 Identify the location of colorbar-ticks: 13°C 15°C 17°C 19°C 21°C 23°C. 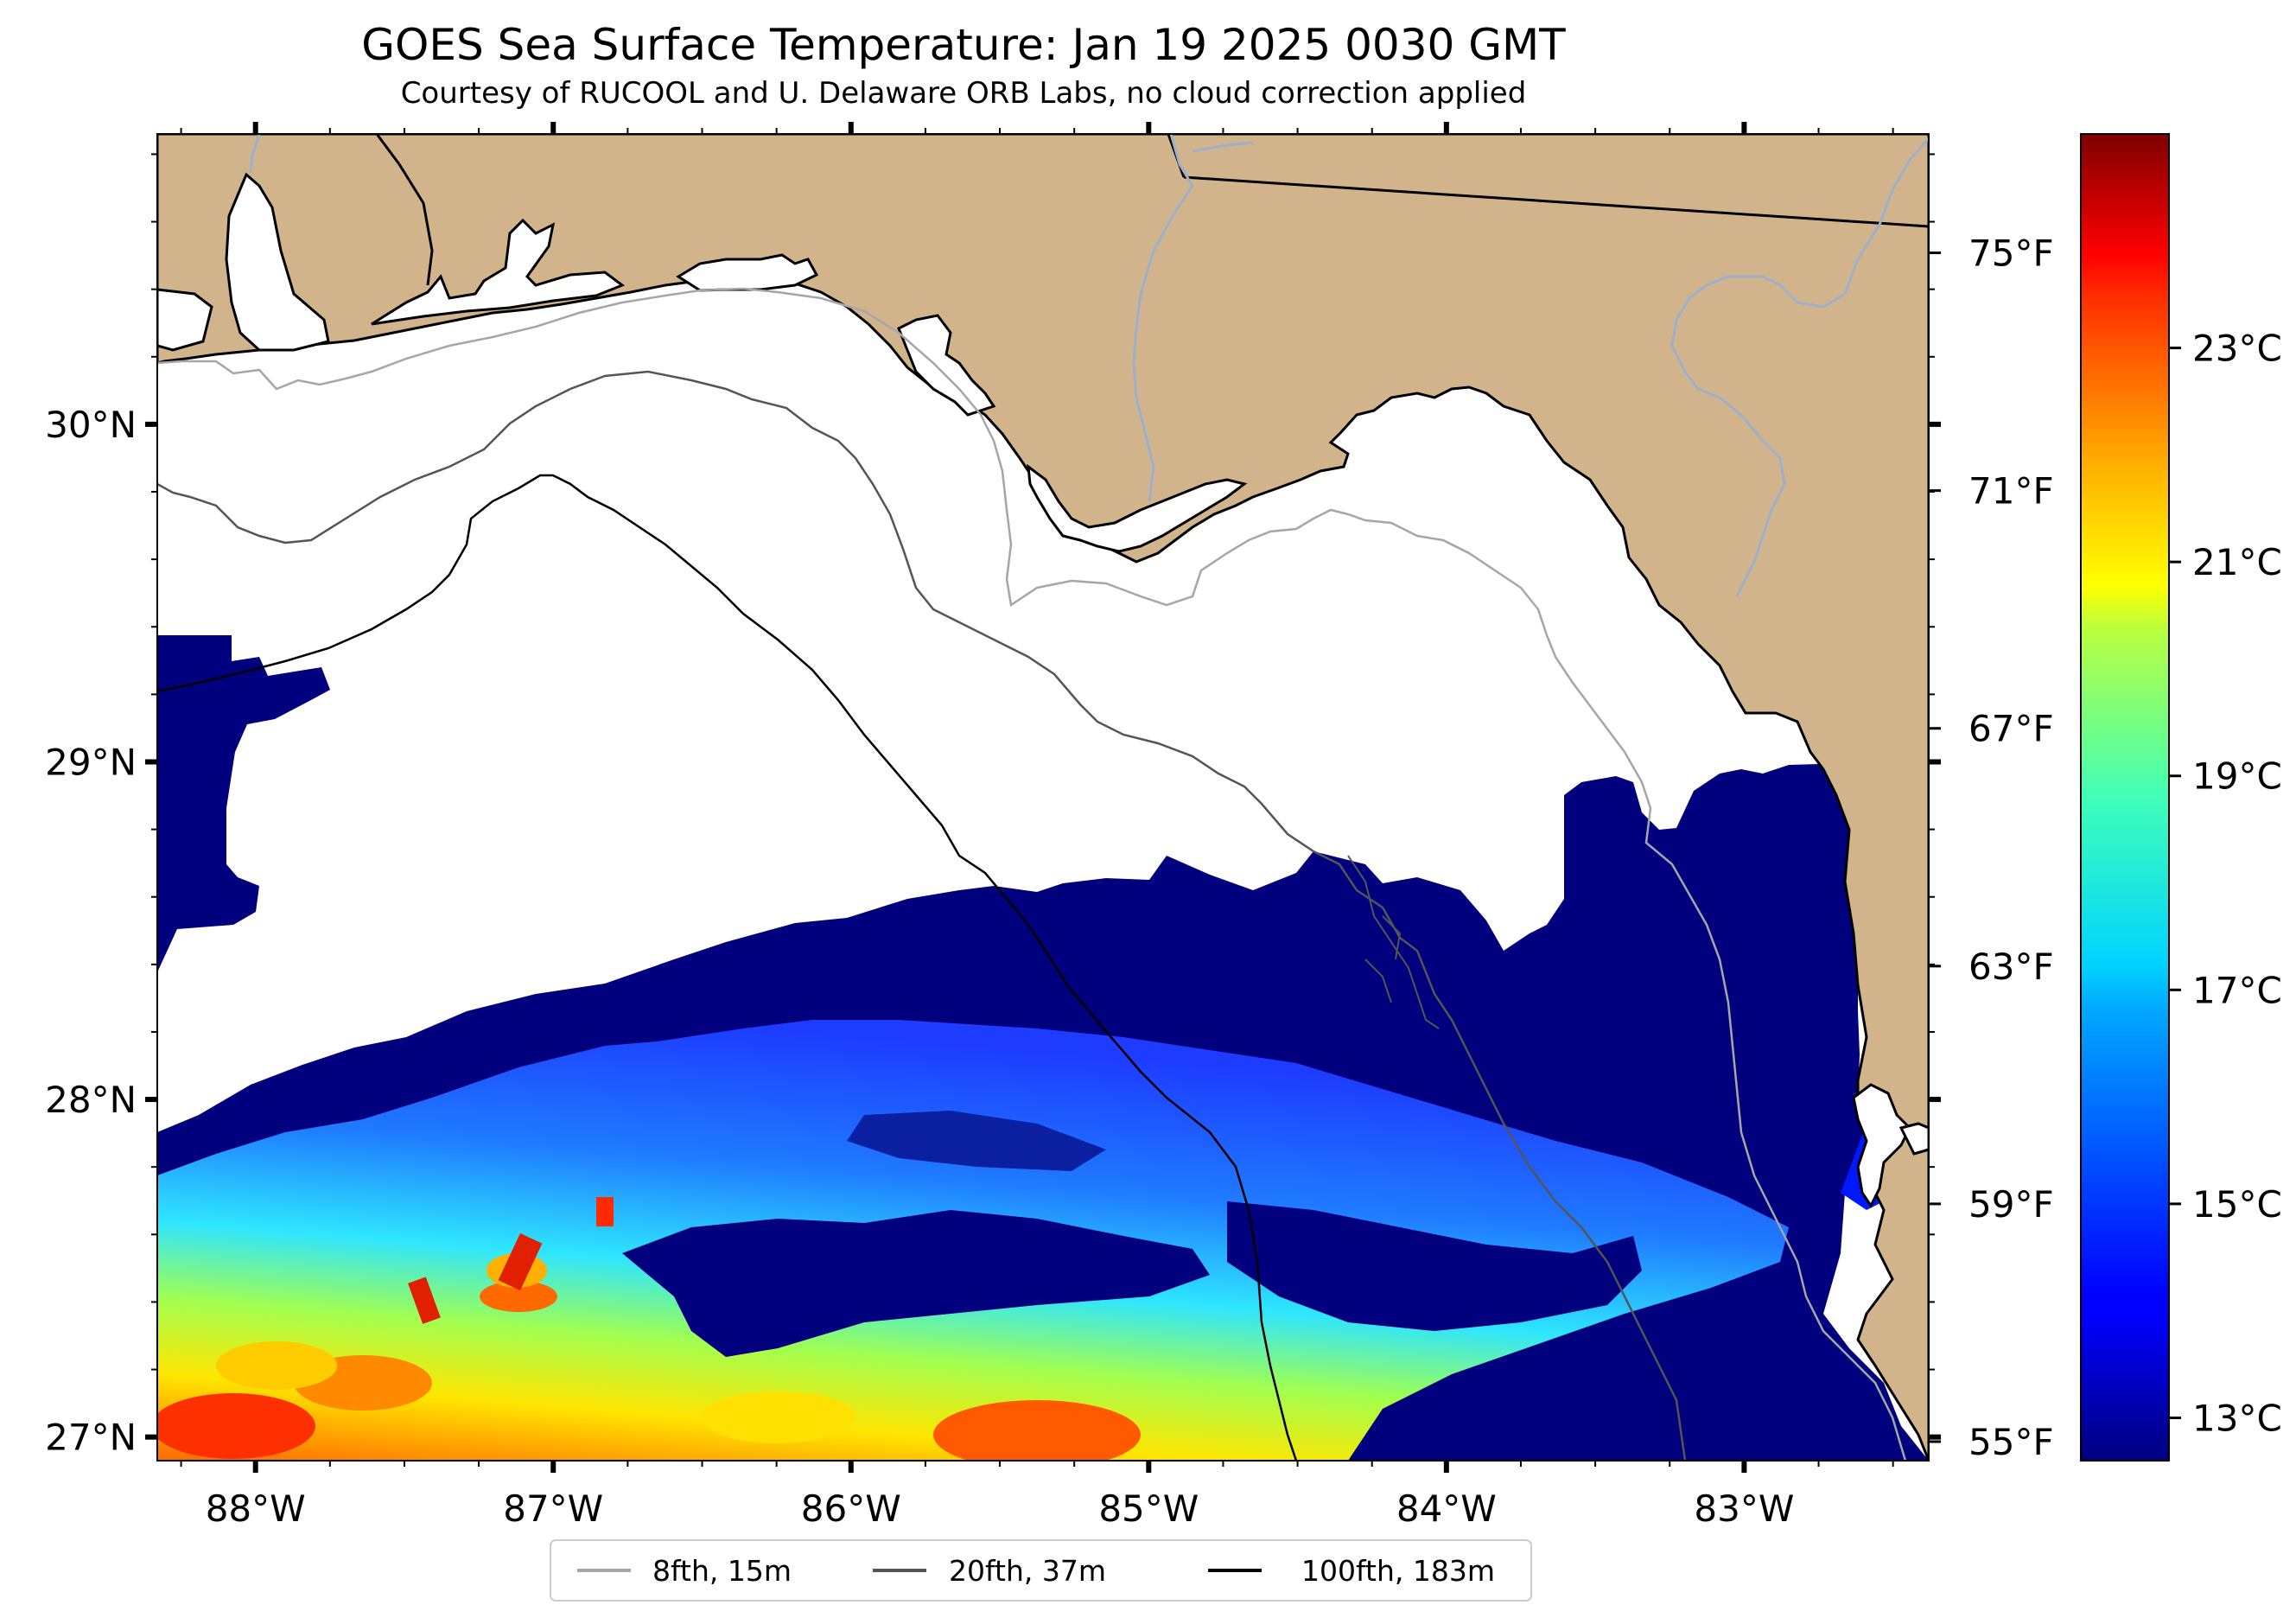
(2225, 884).